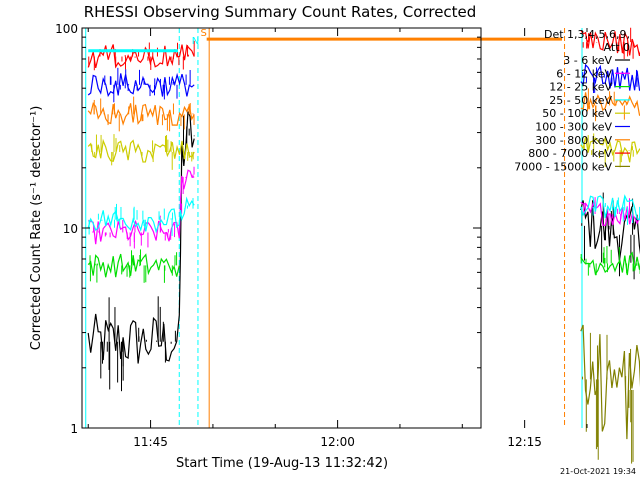 This screenshot has height=480, width=640. What do you see at coordinates (363, 110) in the screenshot?
I see `series-300-800-kev` at bounding box center [363, 110].